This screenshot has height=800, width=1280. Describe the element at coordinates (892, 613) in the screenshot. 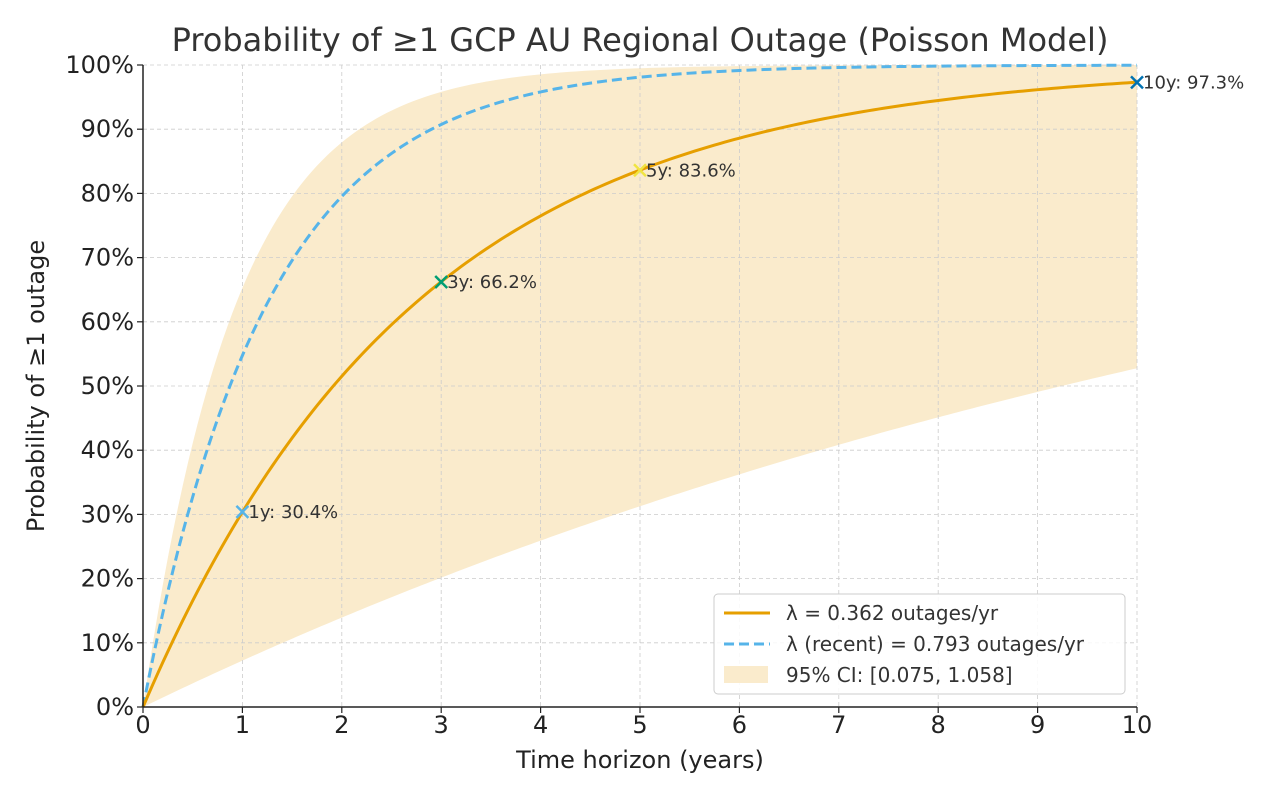

I see `legend-label-lambda-main: λ = 0.362 outages/yr` at that location.